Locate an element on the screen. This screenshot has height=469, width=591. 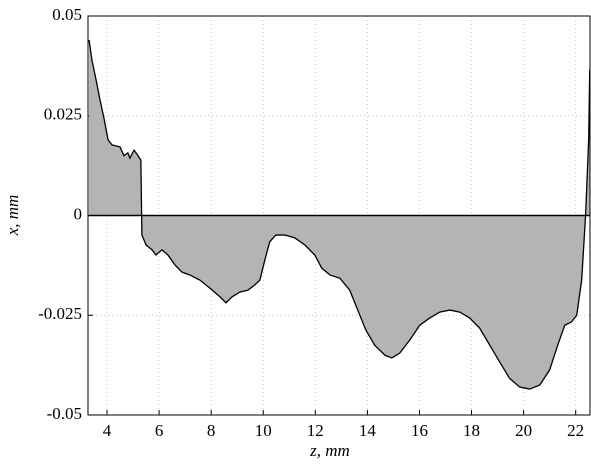
x-tick-label: 22 is located at coordinates (575, 430).